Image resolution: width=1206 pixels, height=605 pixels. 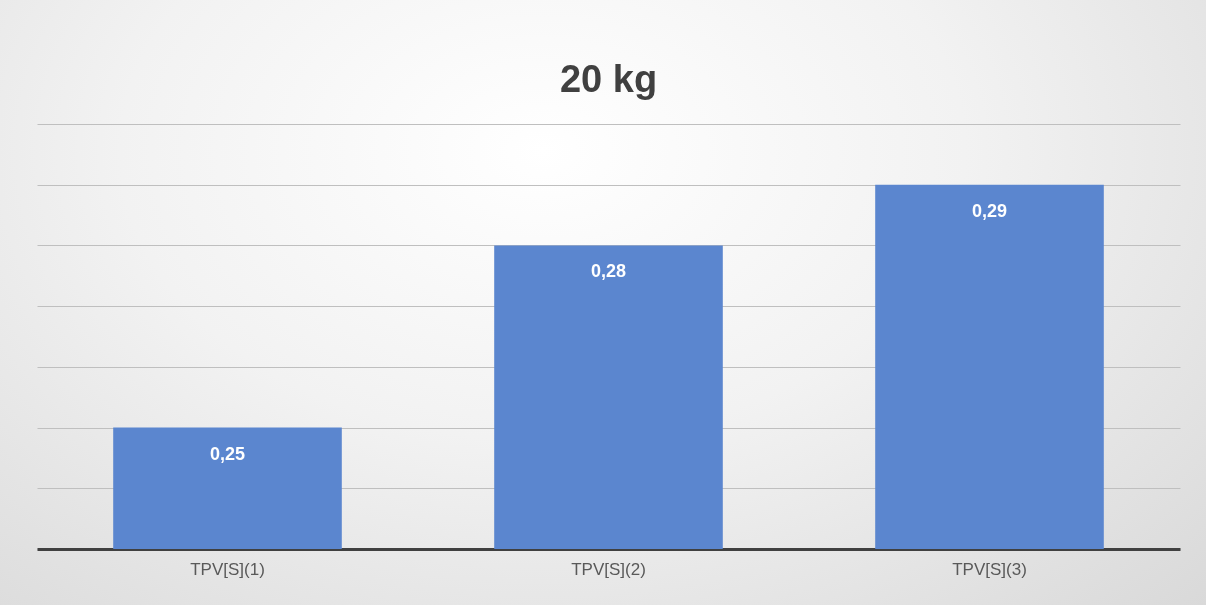 I want to click on data-label: 0,25, so click(x=227, y=453).